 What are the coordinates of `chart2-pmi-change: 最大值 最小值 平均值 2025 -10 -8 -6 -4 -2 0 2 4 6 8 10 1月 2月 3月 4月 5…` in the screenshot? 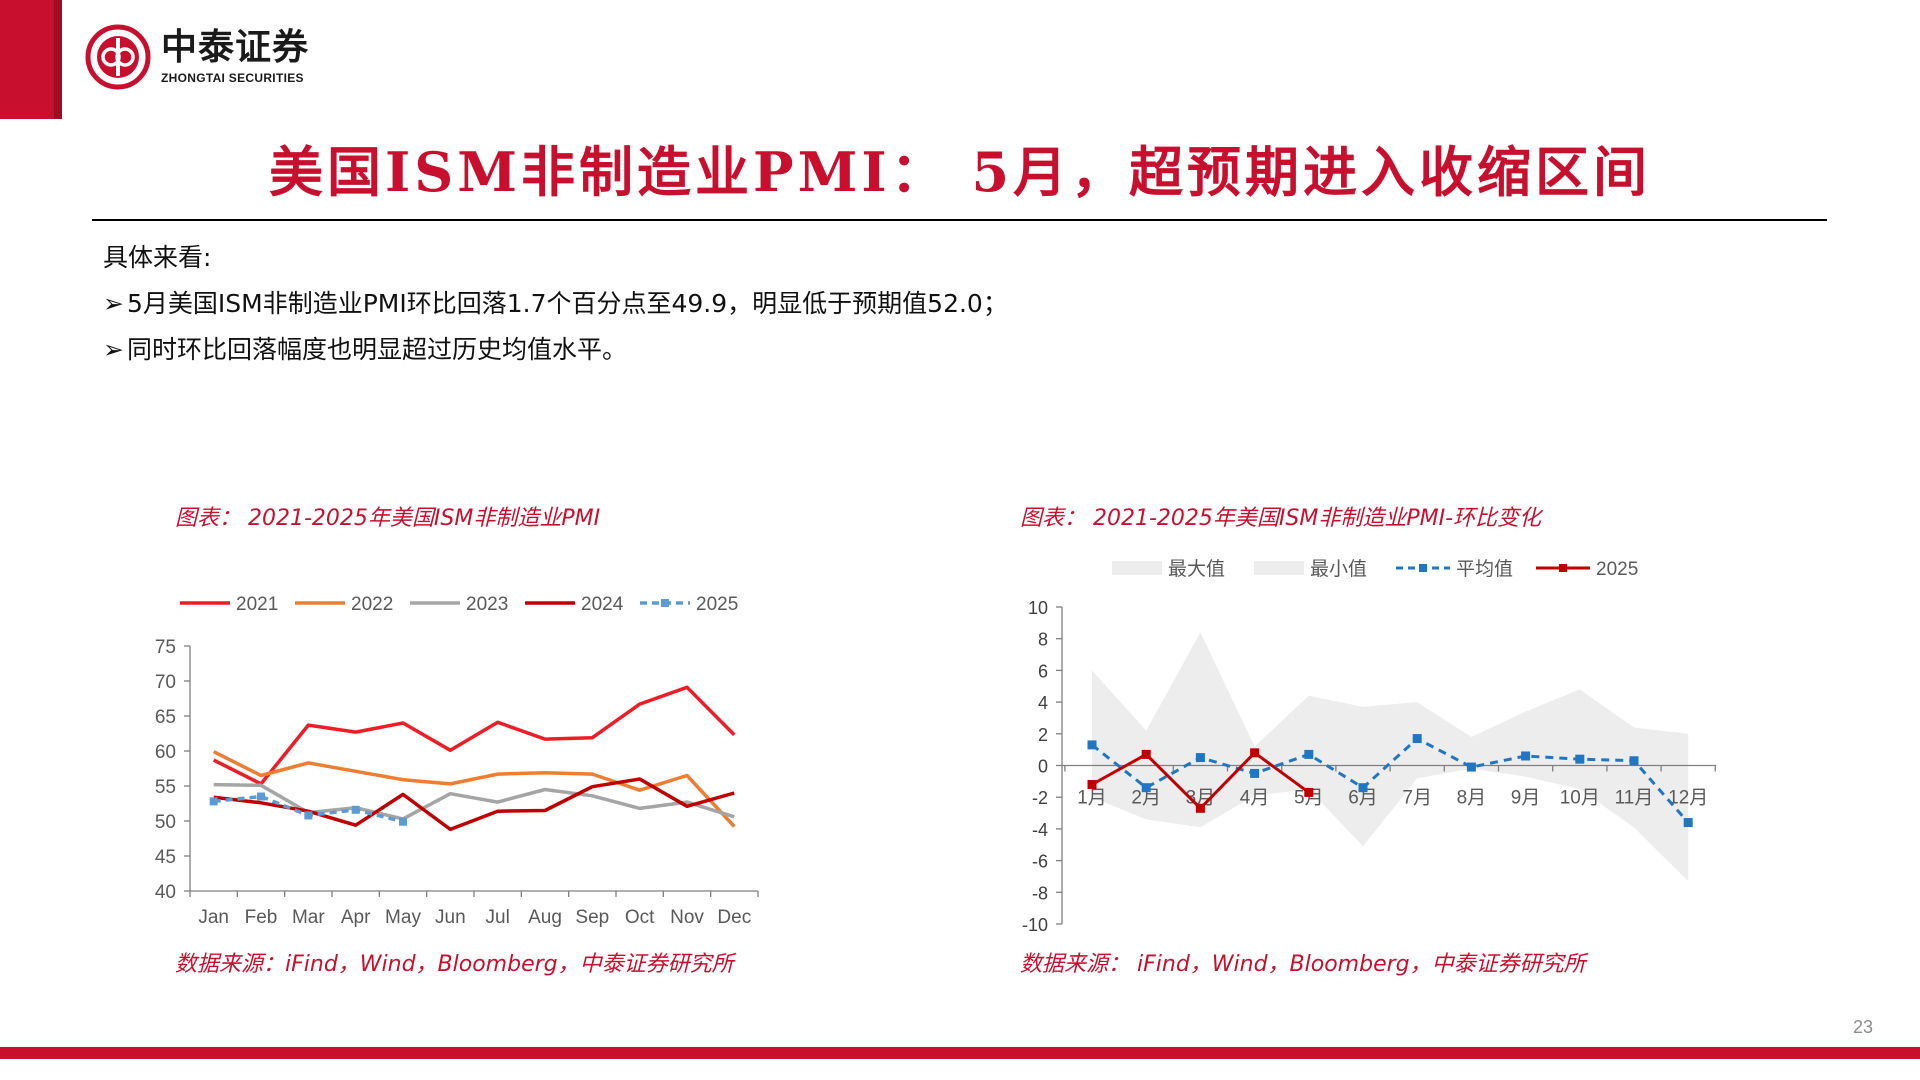 It's located at (1369, 746).